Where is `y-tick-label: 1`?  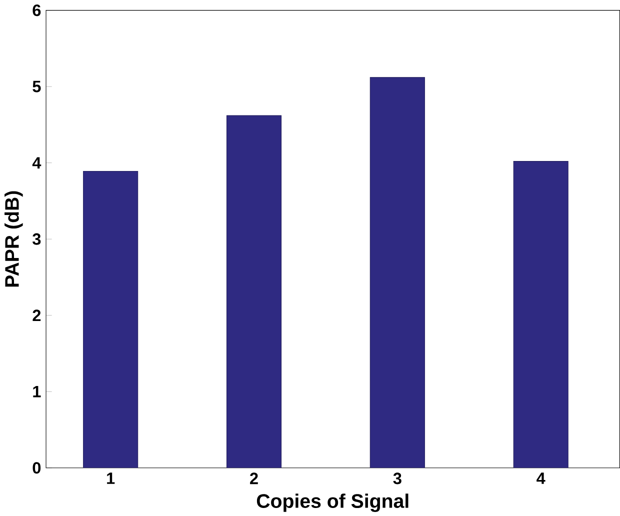
y-tick-label: 1 is located at coordinates (37, 391).